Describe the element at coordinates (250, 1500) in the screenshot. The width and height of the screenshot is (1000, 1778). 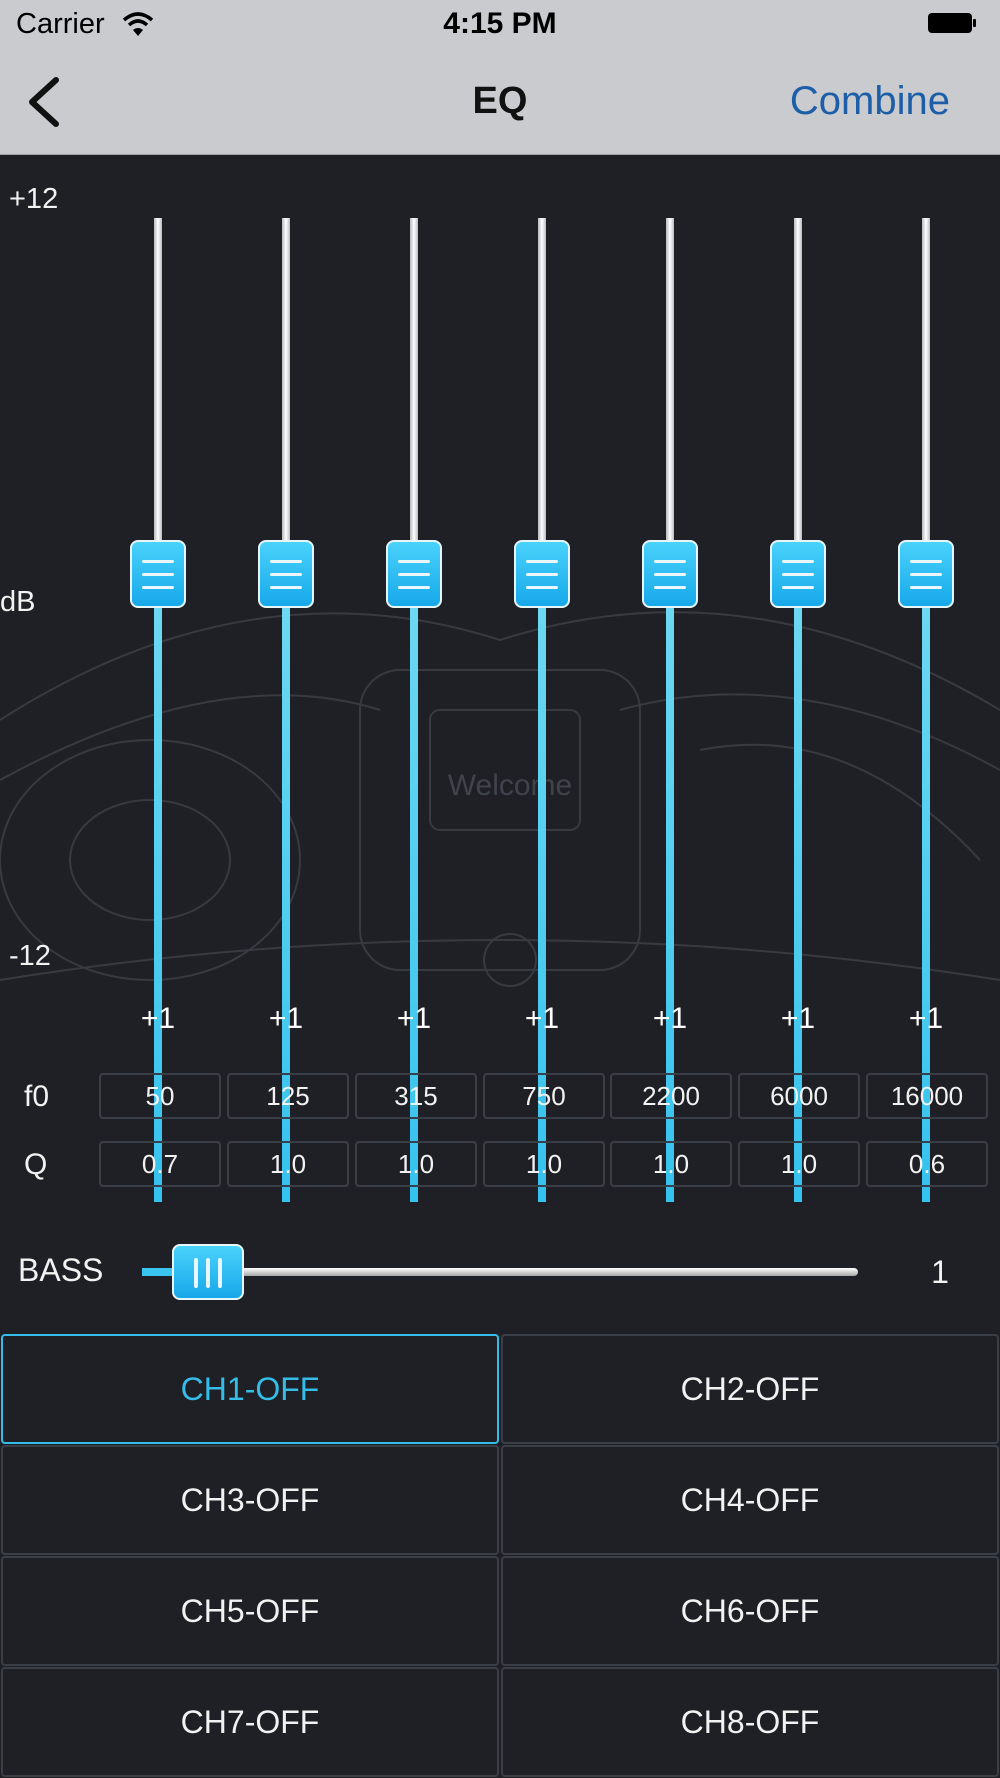
I see `channel-button: CH3-OFF` at that location.